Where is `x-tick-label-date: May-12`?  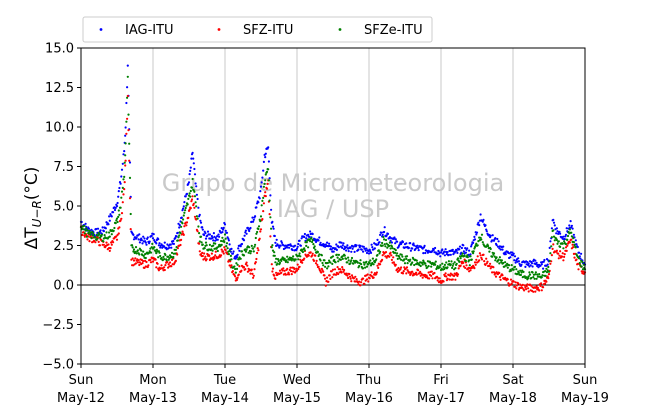 x-tick-label-date: May-12 is located at coordinates (81, 398).